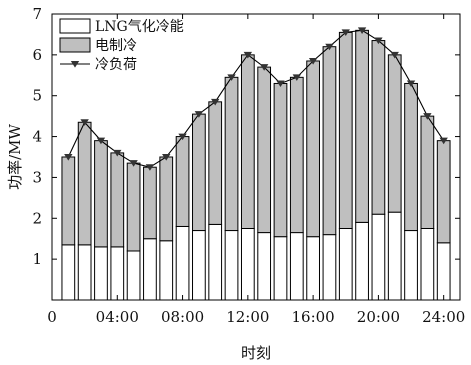 The height and width of the screenshot is (365, 471). Describe the element at coordinates (37, 137) in the screenshot. I see `y-tick-label: 4` at that location.